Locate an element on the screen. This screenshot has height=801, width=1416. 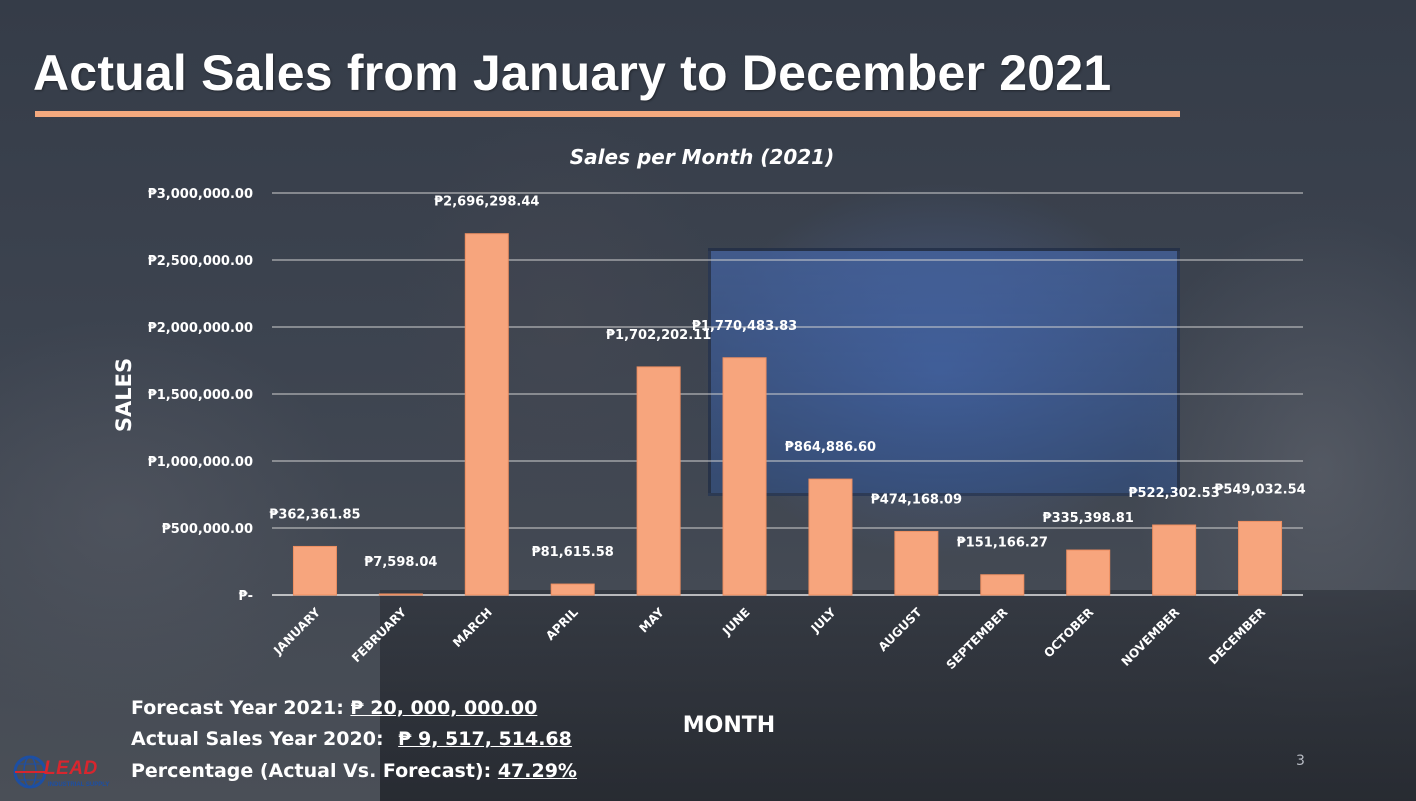
bar-may is located at coordinates (658, 481).